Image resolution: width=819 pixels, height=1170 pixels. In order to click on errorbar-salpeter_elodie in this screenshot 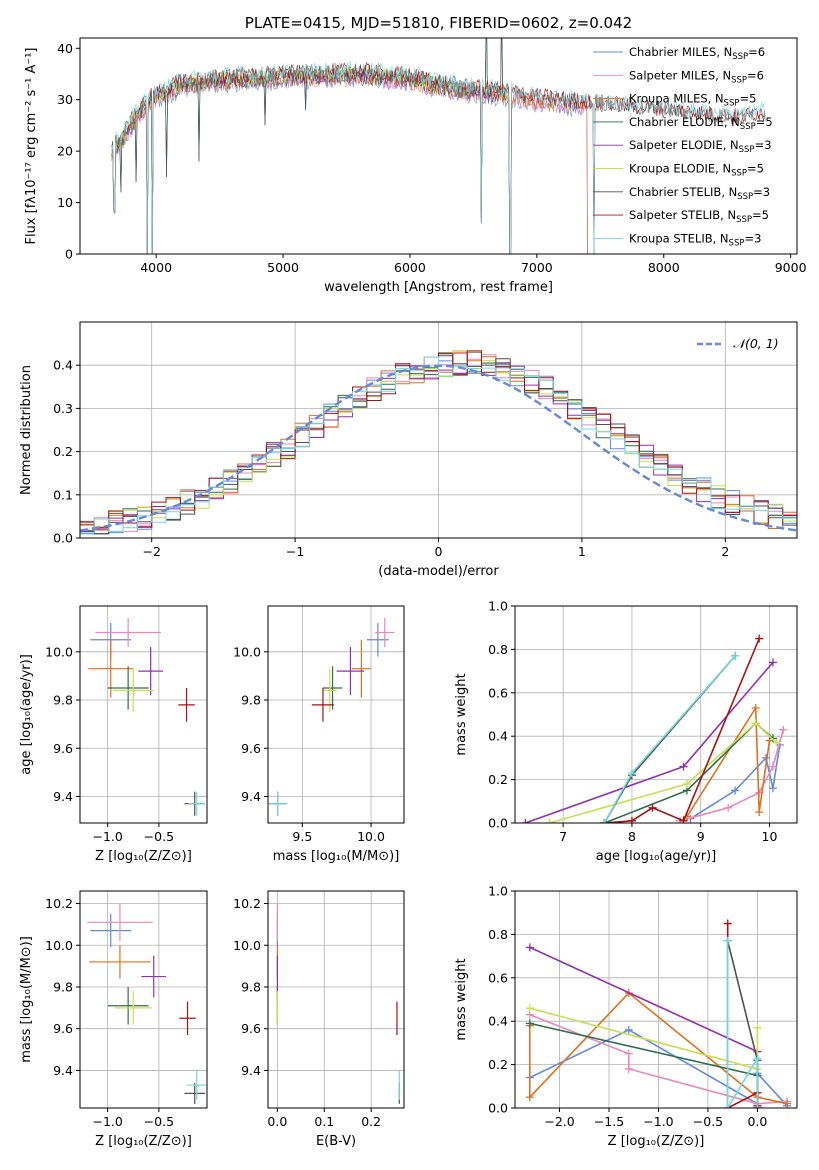, I will do `click(154, 976)`.